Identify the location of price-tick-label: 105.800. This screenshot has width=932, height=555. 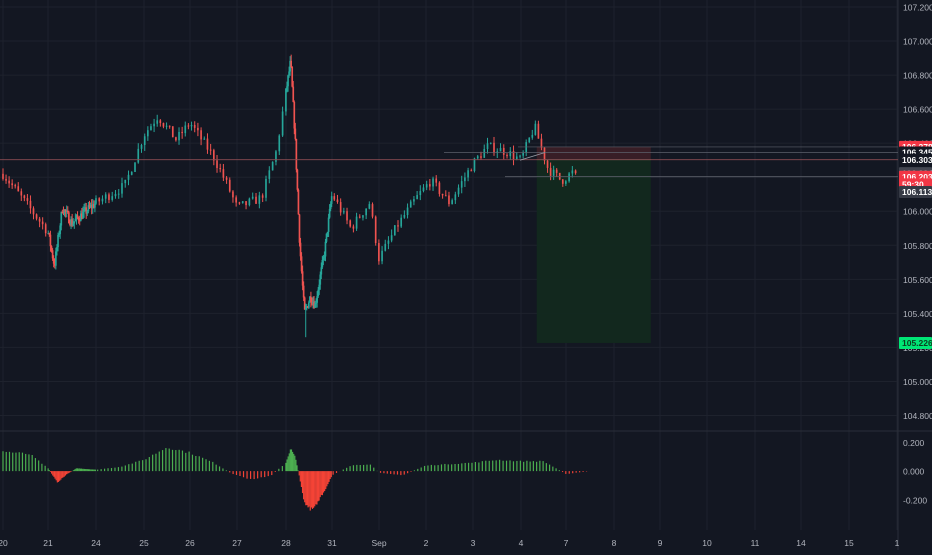
(917, 246).